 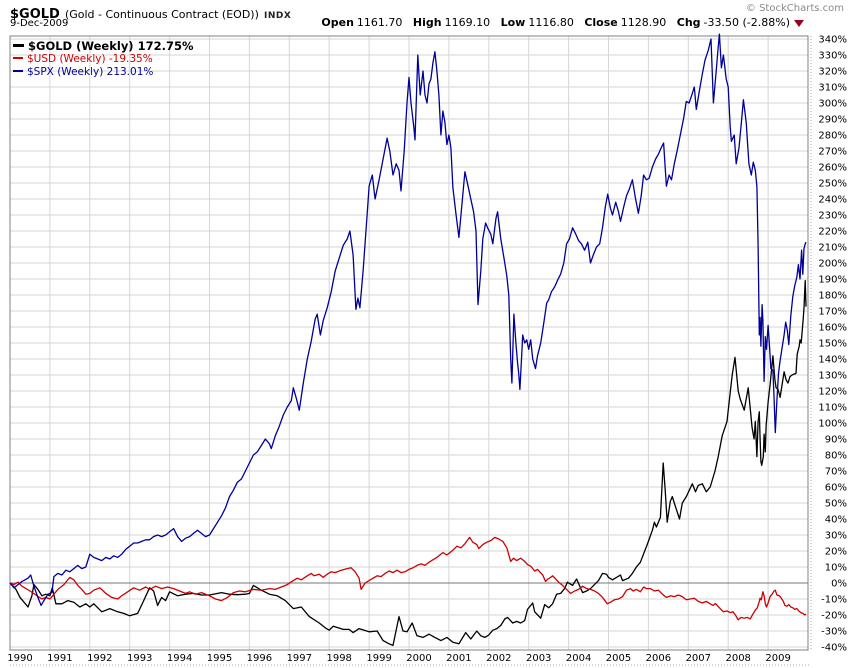 I want to click on svg-text: 1993, so click(x=139, y=658).